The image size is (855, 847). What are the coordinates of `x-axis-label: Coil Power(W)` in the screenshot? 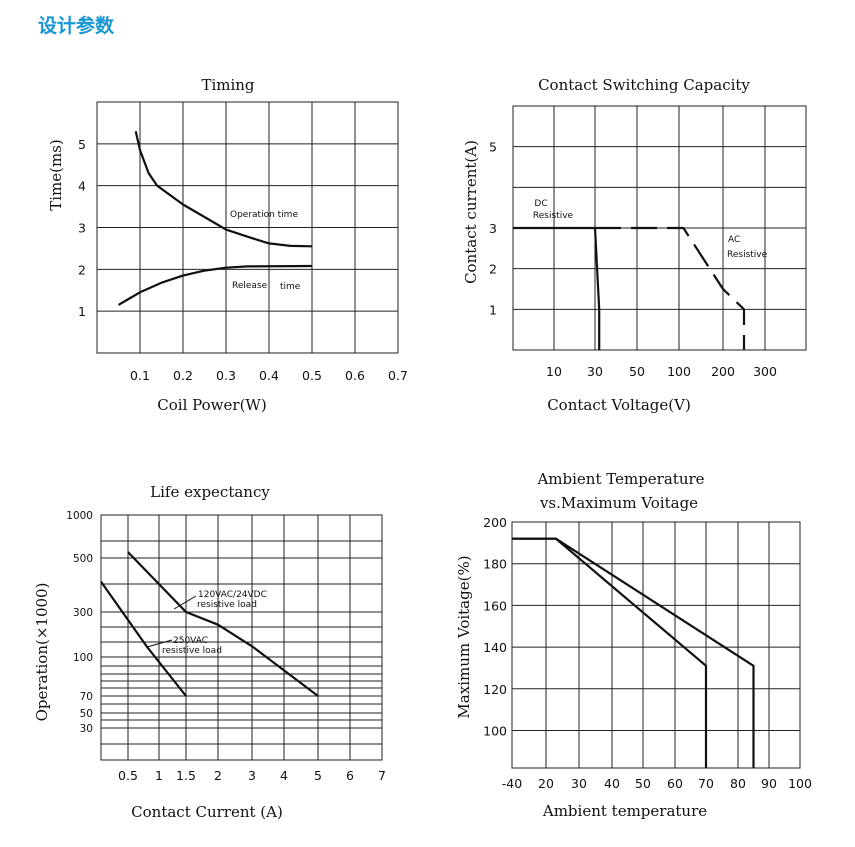 It's located at (211, 405).